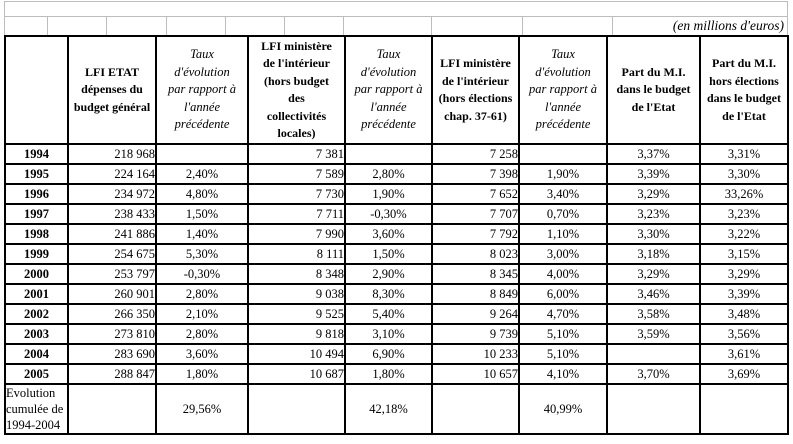  Describe the element at coordinates (475, 374) in the screenshot. I see `data-cell: 10 657` at that location.